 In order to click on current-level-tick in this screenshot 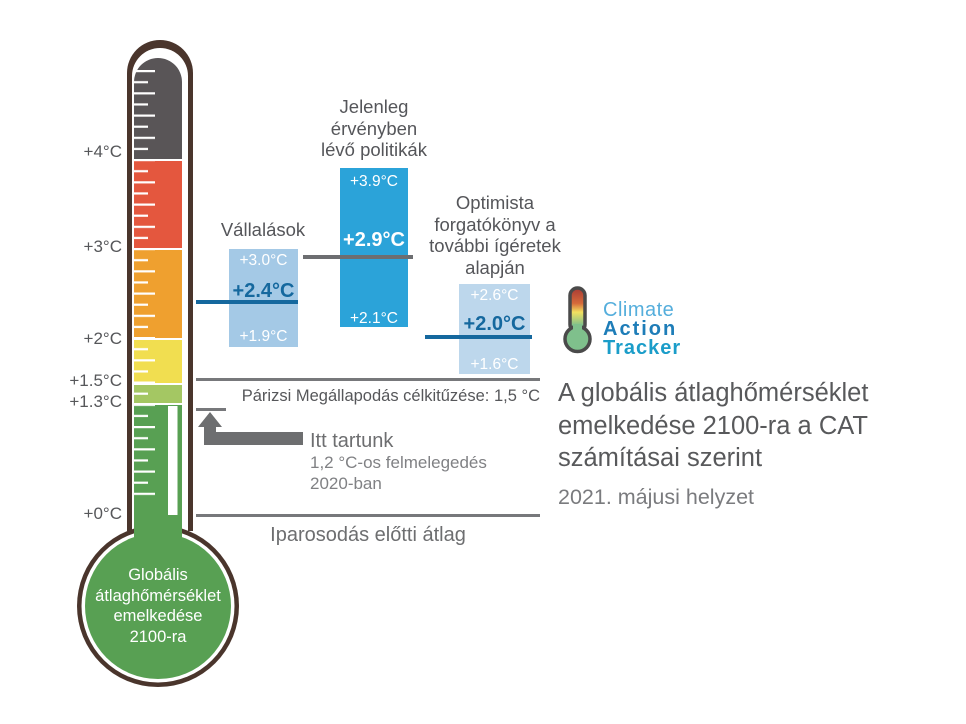, I will do `click(211, 409)`.